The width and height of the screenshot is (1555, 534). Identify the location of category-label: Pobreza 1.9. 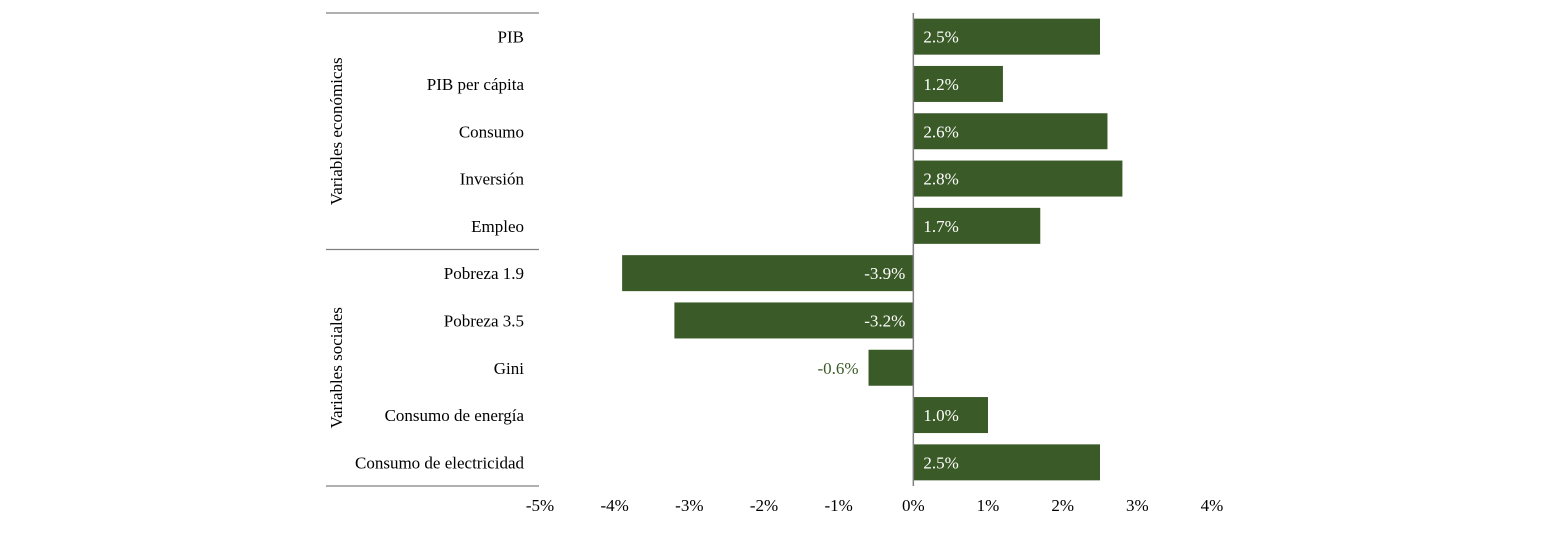
(484, 273).